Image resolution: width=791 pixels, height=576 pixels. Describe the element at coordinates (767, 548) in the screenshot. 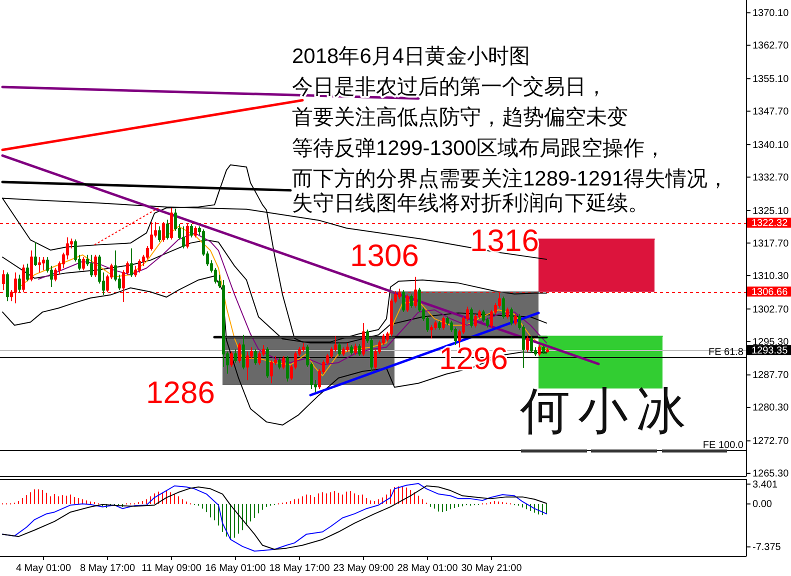

I see `y-tick-label: -7.375` at that location.